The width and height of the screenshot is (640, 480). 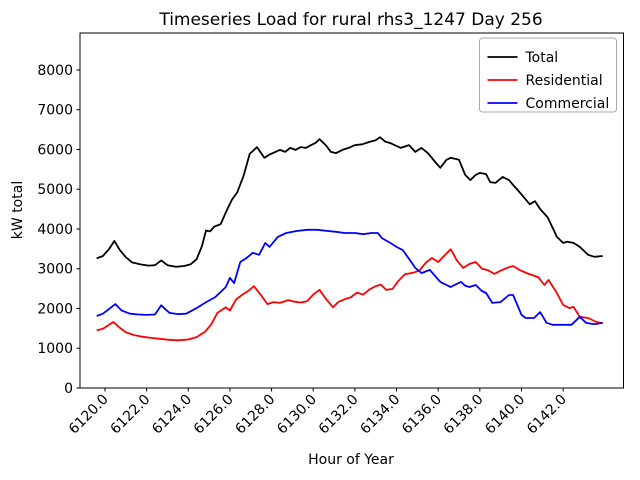 What do you see at coordinates (55, 150) in the screenshot?
I see `y-tick-label: 6000` at bounding box center [55, 150].